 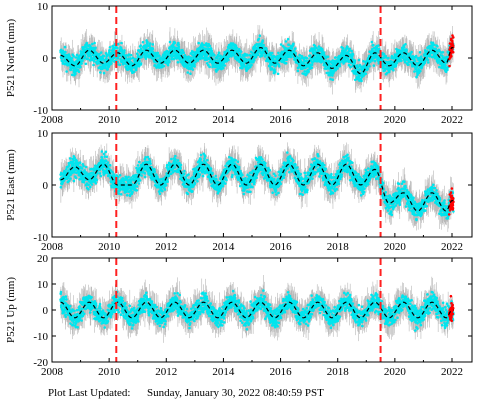 I want to click on x-tick-label: 2016, so click(x=281, y=120).